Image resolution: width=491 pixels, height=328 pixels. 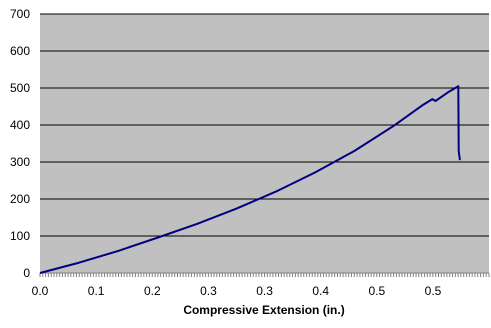 What do you see at coordinates (263, 310) in the screenshot?
I see `x-axis-title: Compressive Extension (in.)` at bounding box center [263, 310].